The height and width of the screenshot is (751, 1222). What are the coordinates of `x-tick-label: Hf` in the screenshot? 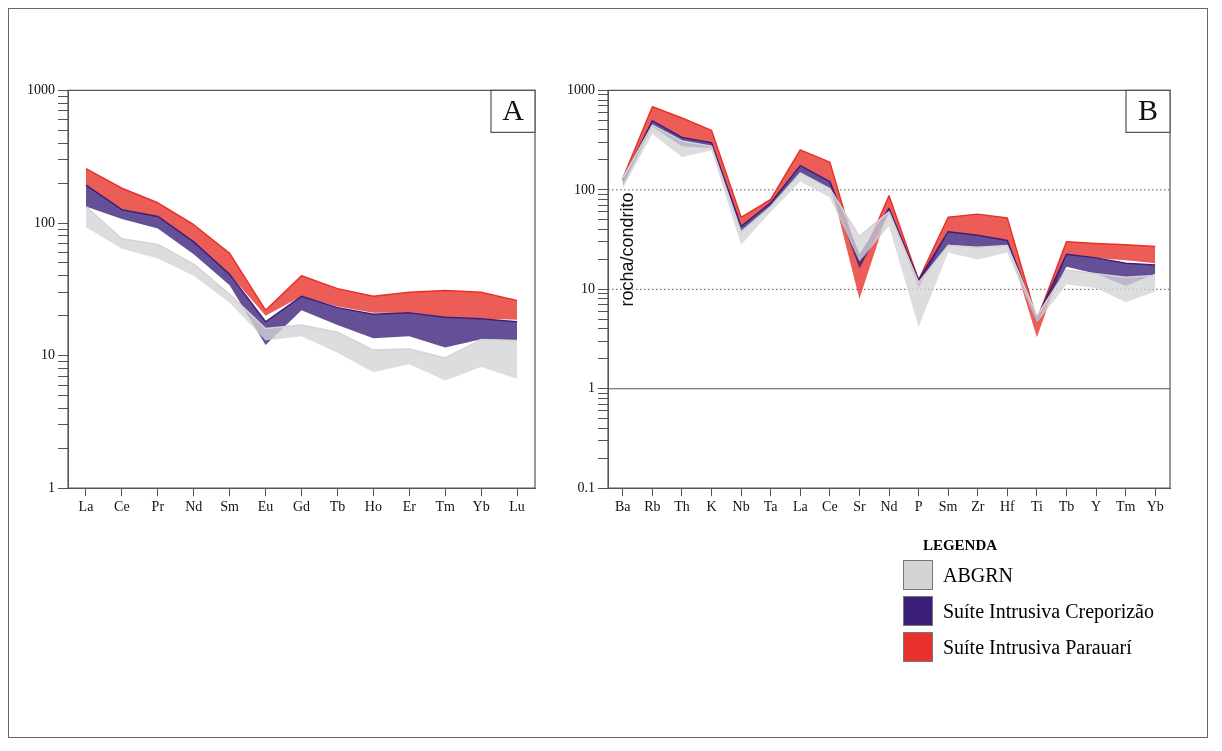 It's located at (1007, 507).